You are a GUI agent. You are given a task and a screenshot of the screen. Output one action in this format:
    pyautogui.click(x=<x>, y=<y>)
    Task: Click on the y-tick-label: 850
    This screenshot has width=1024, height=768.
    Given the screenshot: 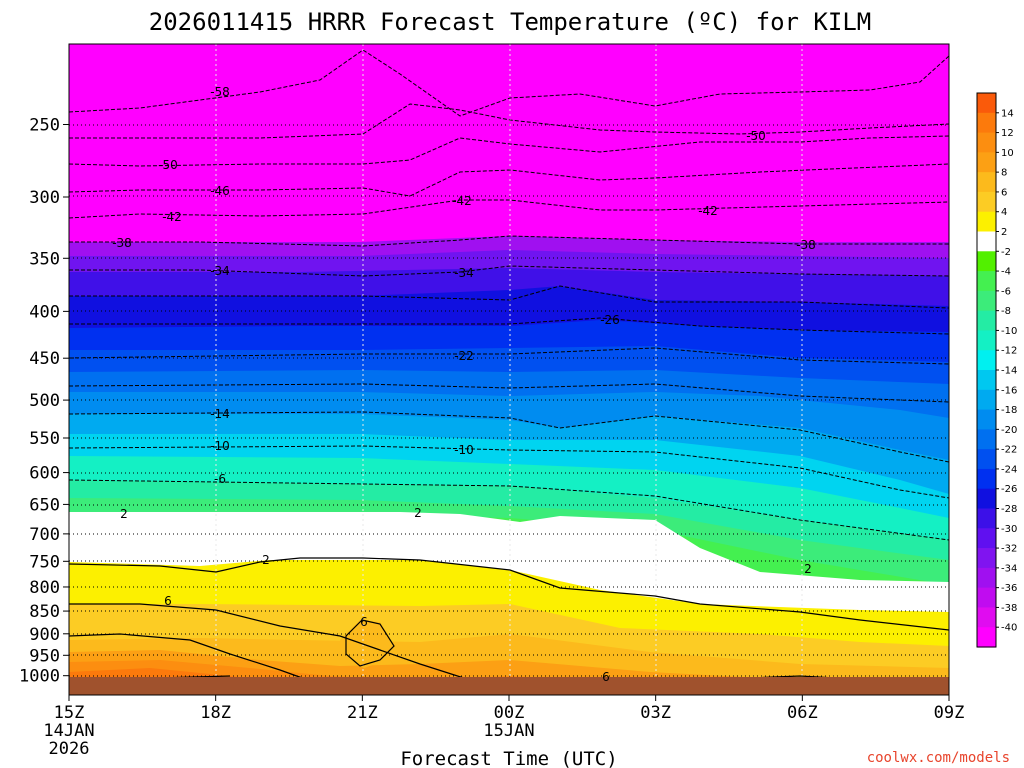 What is the action you would take?
    pyautogui.click(x=44, y=612)
    